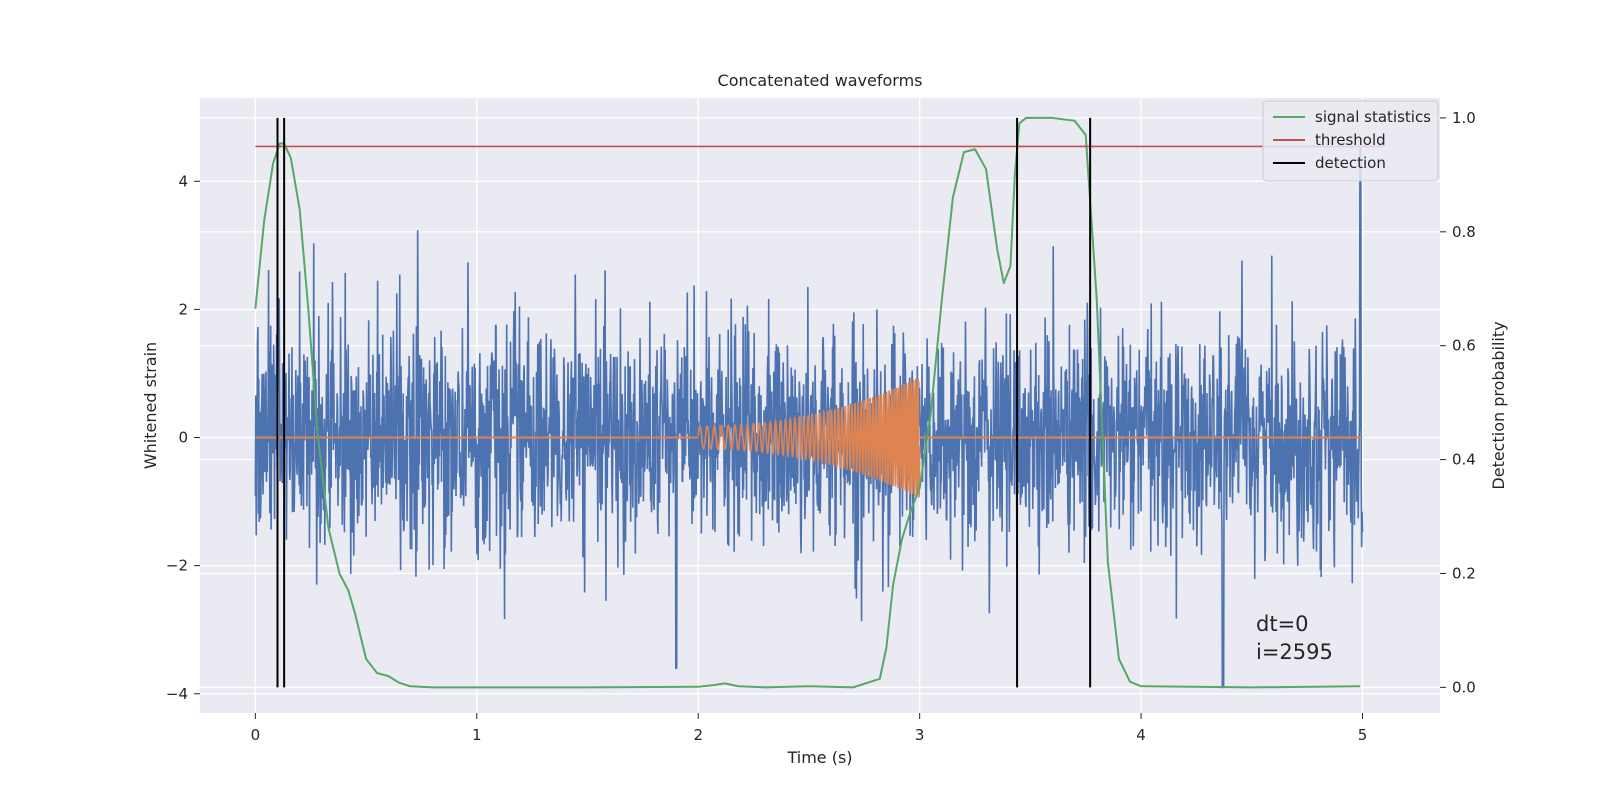 The height and width of the screenshot is (800, 1600). I want to click on x-tick-label: 4, so click(1141, 735).